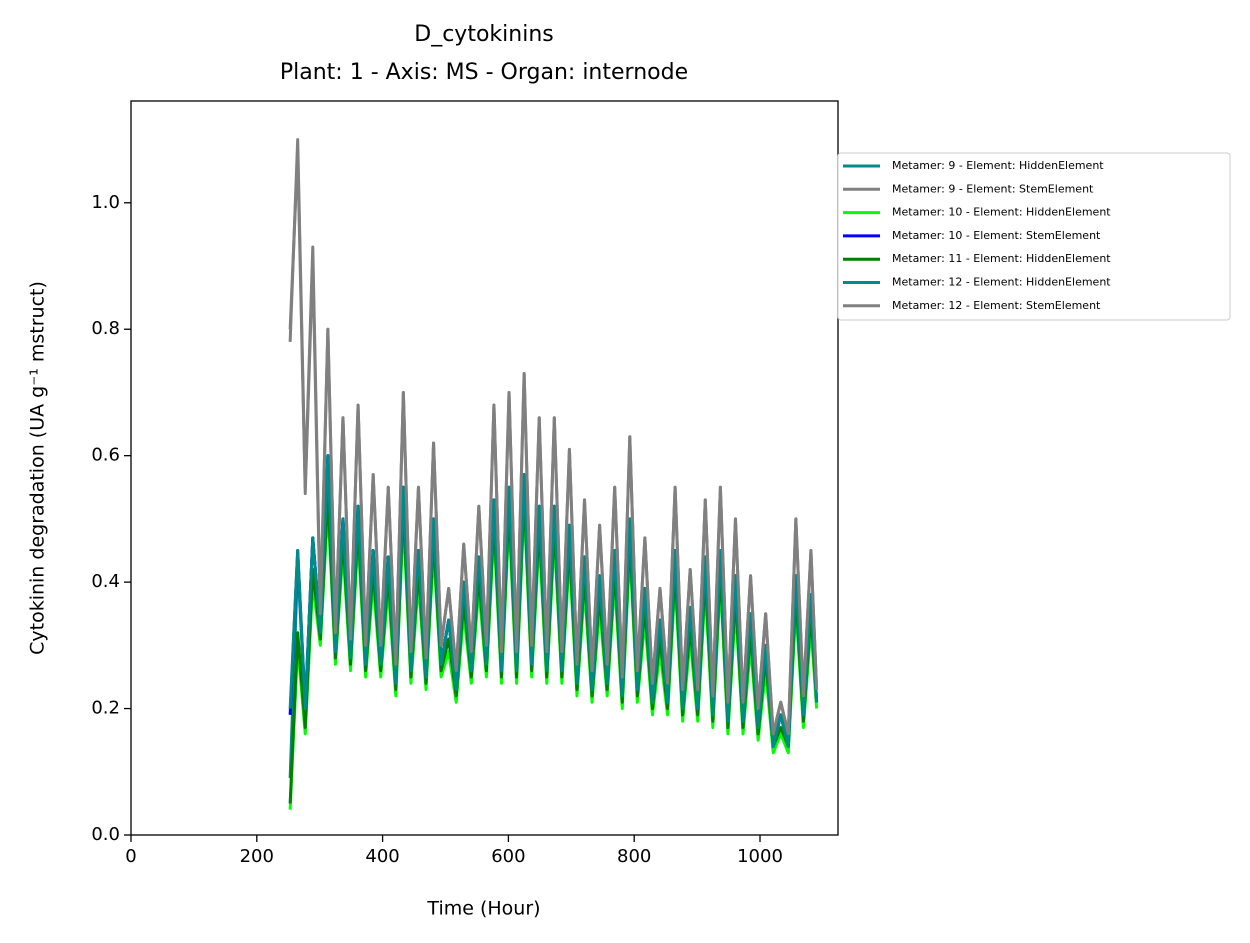  I want to click on x-tick-label: 0, so click(130, 856).